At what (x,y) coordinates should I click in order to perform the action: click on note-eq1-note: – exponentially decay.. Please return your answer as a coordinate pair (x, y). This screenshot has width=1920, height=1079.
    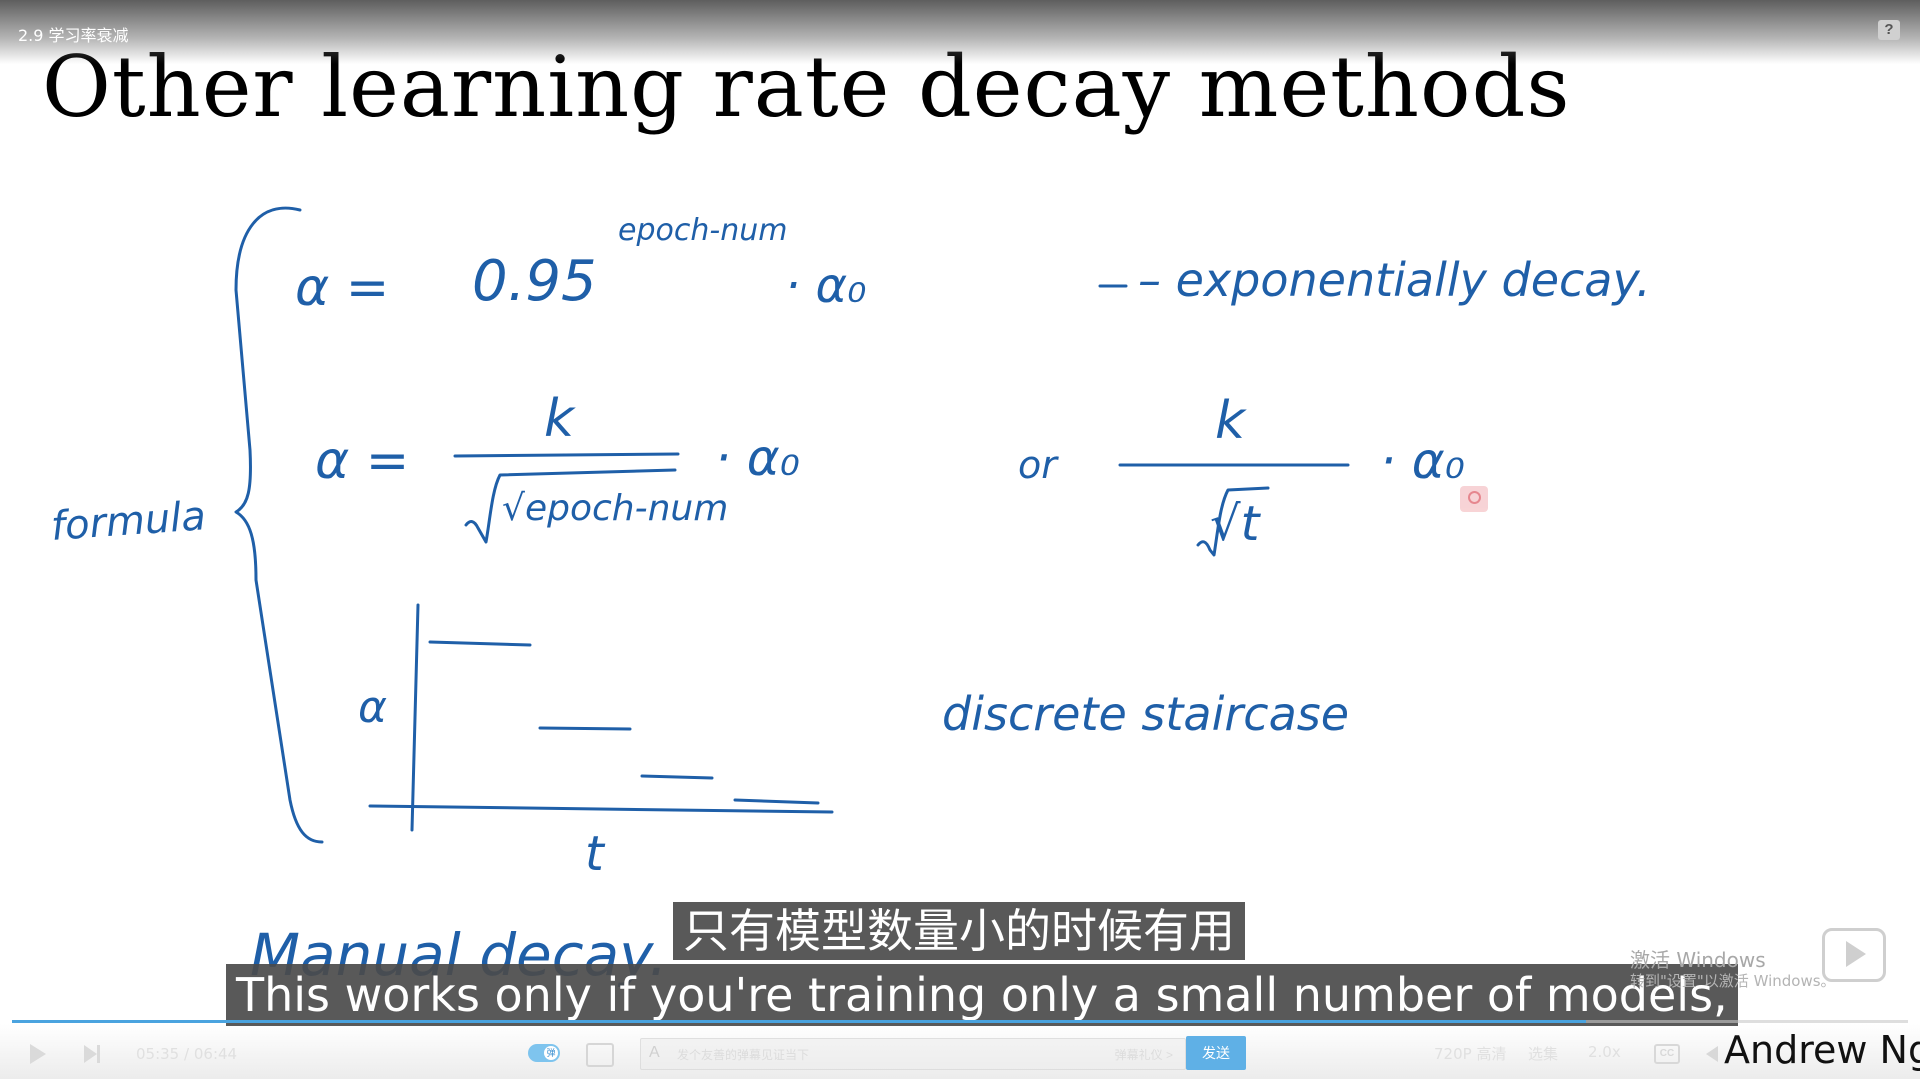
    Looking at the image, I should click on (1394, 280).